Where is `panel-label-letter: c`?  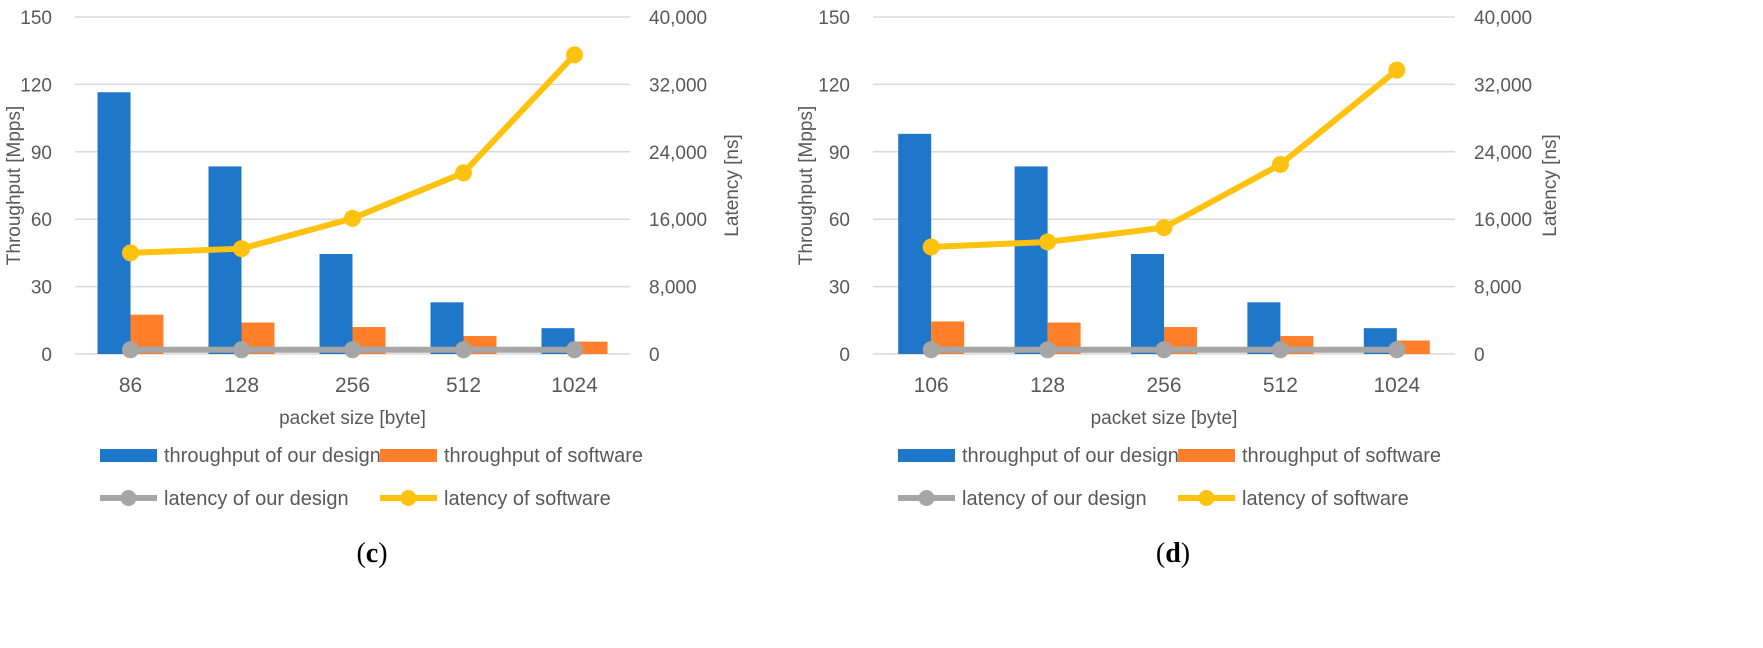
panel-label-letter: c is located at coordinates (372, 553).